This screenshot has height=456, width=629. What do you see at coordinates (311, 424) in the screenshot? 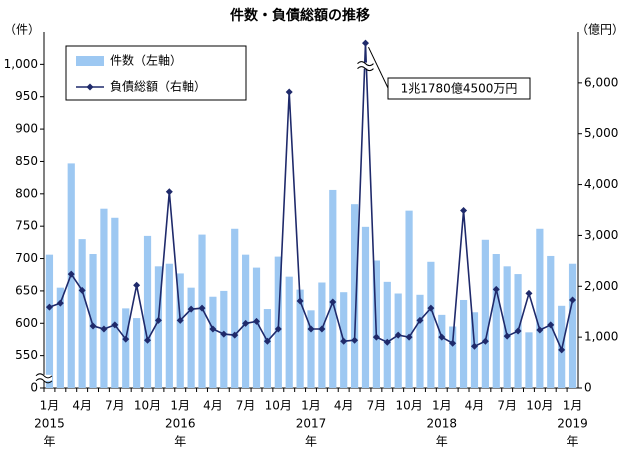
I see `year-label: 2017` at bounding box center [311, 424].